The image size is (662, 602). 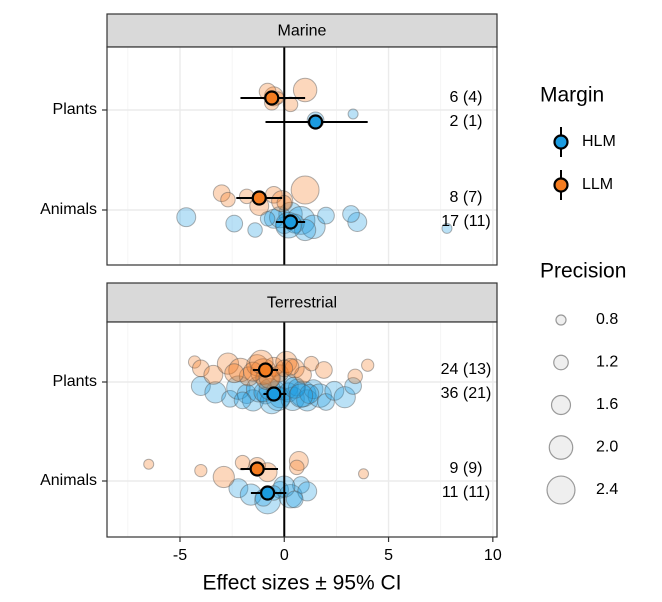 I want to click on count-label: 17 (11), so click(x=466, y=221).